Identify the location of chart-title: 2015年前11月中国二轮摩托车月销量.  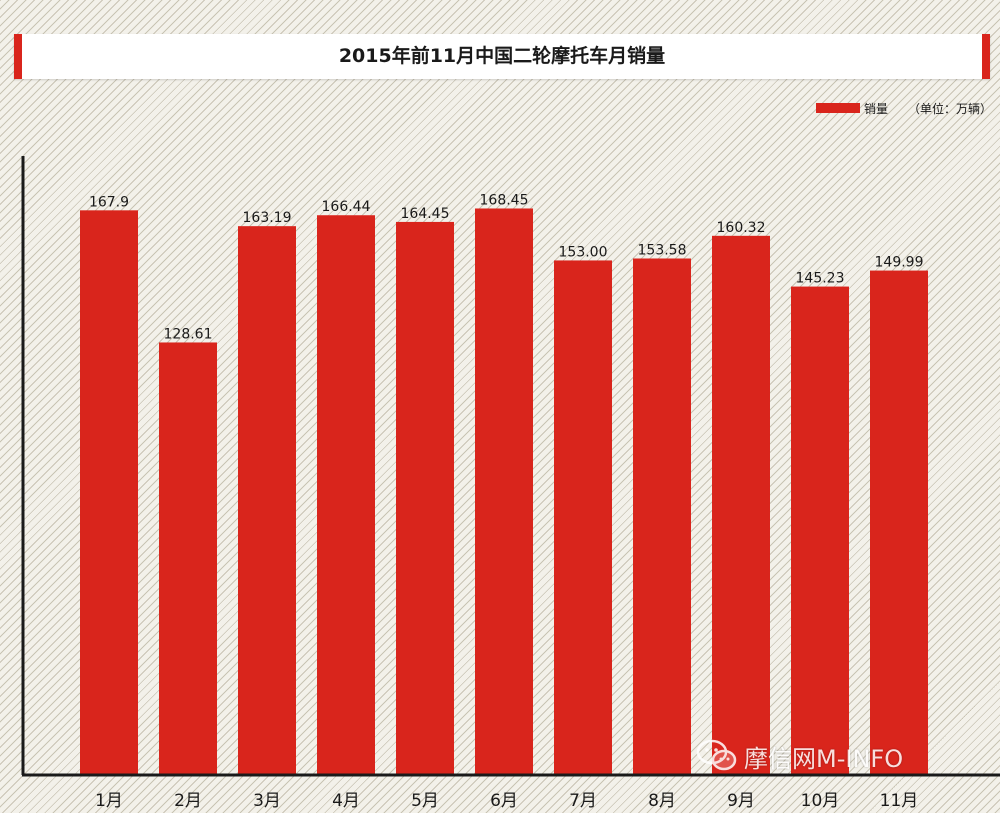
(502, 56).